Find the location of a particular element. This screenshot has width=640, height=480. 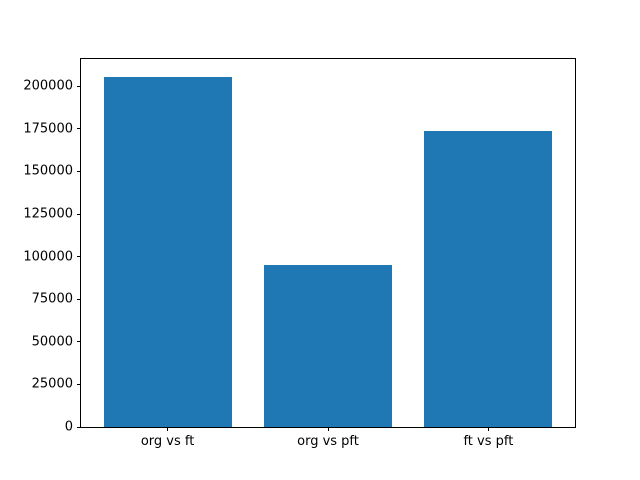

y-axis-tick-label: 125000 is located at coordinates (48, 214).